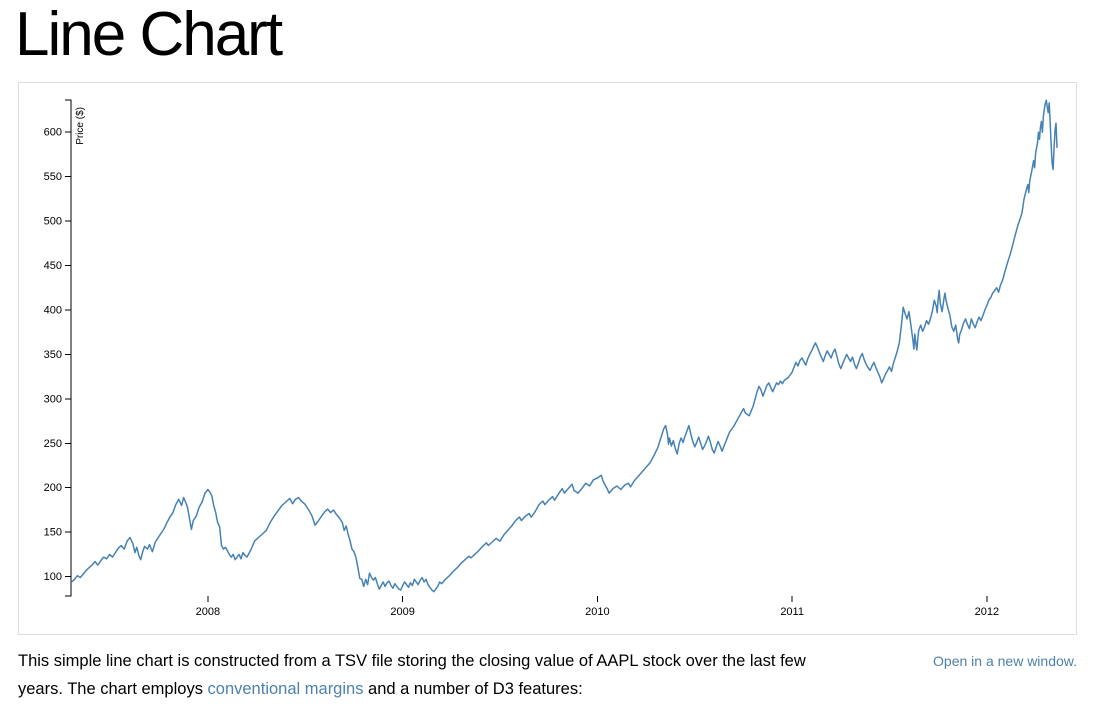  What do you see at coordinates (53, 444) in the screenshot?
I see `y-tick-label: 250` at bounding box center [53, 444].